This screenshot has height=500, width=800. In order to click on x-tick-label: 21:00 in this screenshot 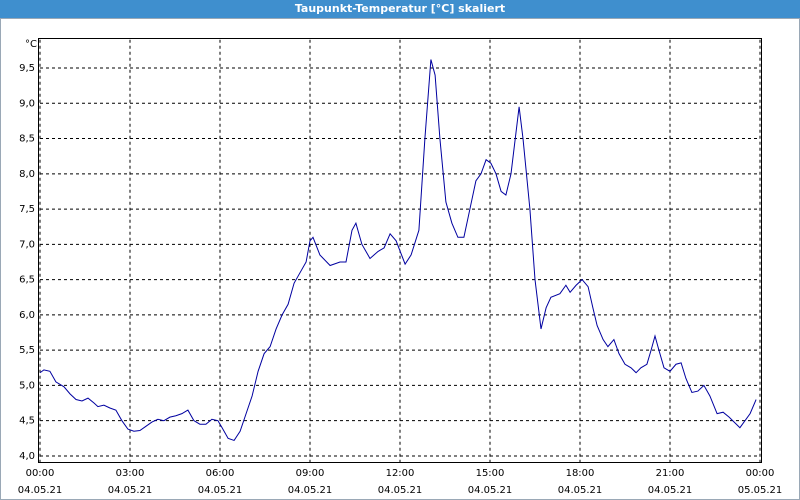, I will do `click(670, 473)`.